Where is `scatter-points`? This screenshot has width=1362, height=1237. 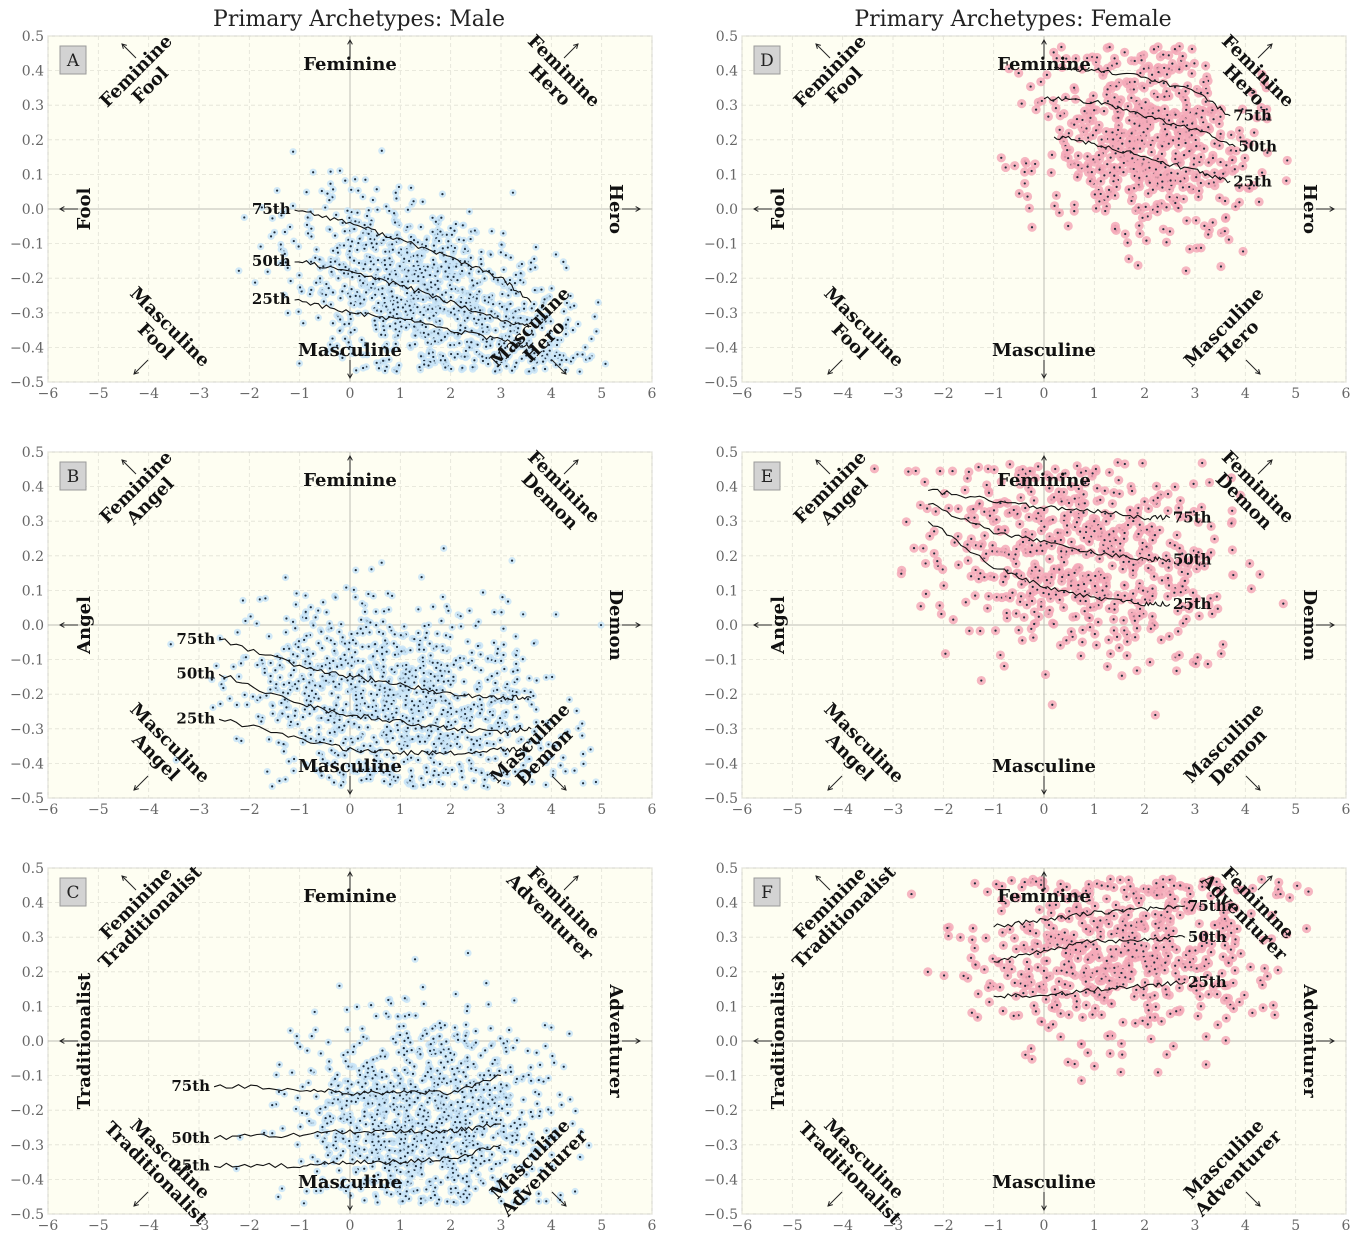
scatter-points is located at coordinates (422, 261).